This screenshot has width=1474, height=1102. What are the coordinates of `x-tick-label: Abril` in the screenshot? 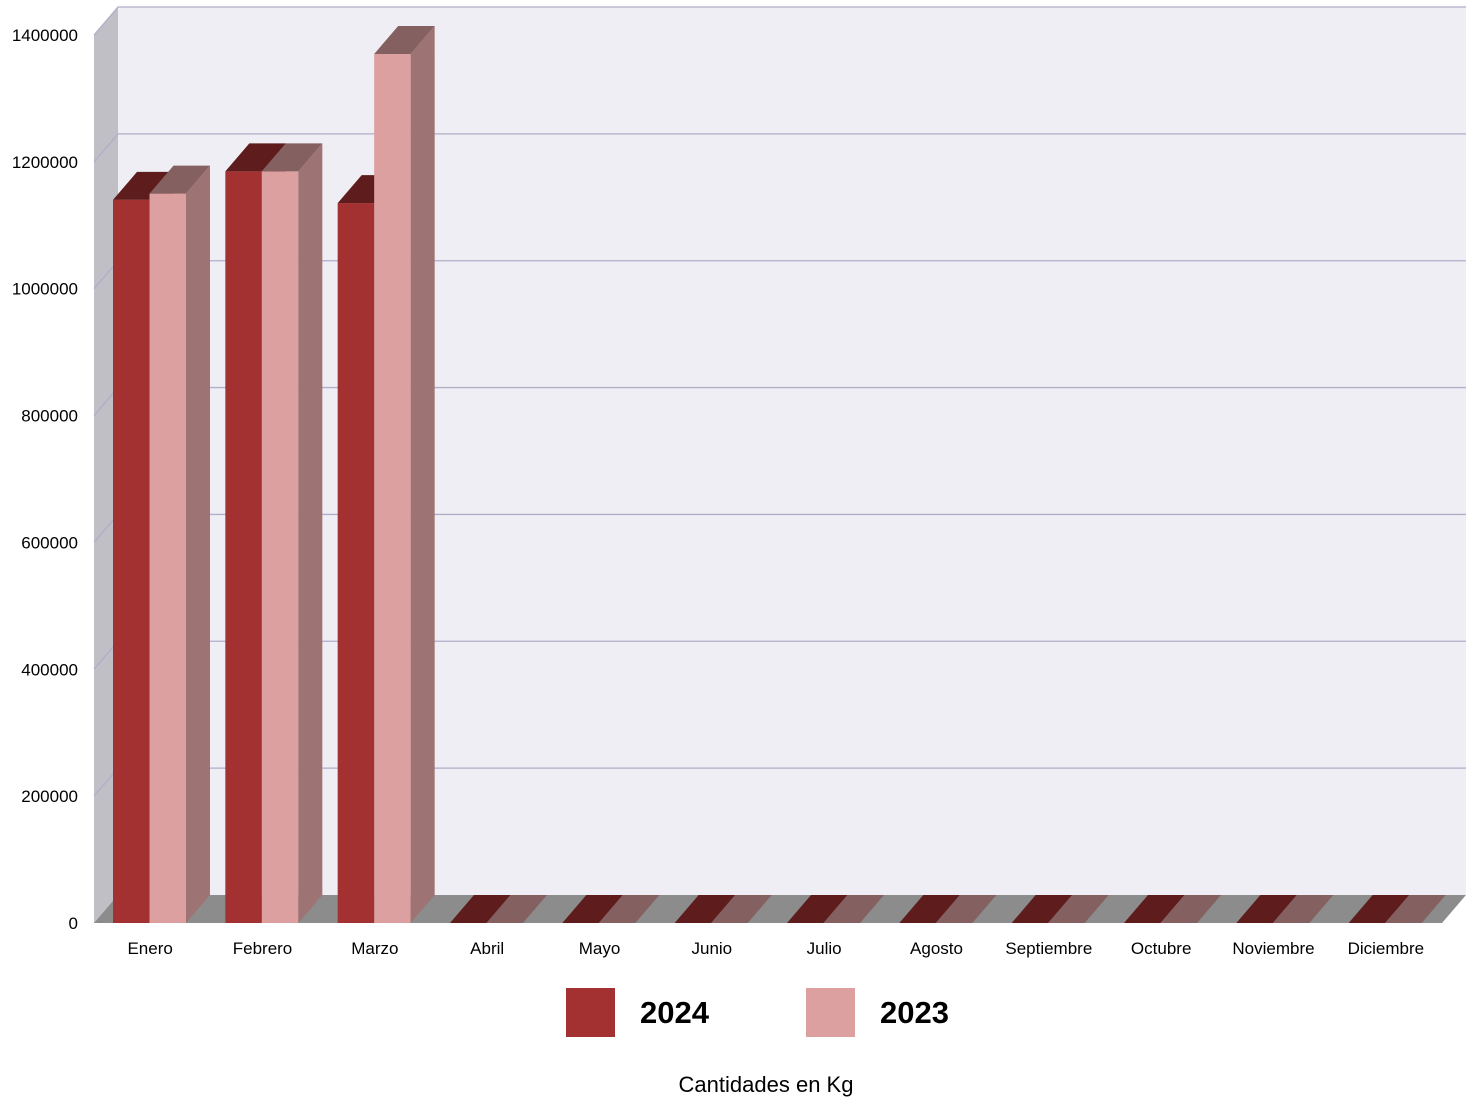 It's located at (487, 948).